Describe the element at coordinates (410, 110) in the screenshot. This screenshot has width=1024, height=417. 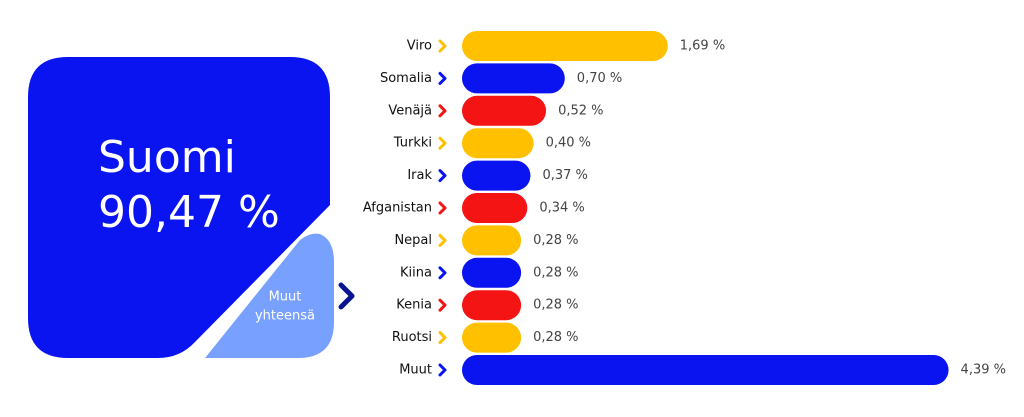
I see `category-label: Venäjä` at that location.